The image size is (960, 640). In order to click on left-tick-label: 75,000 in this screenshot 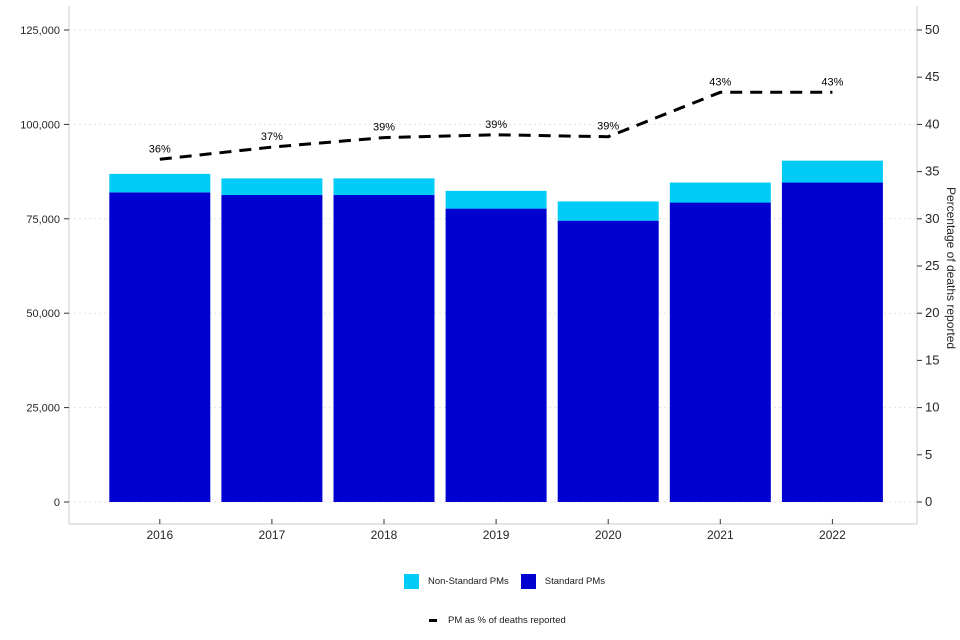, I will do `click(43, 220)`.